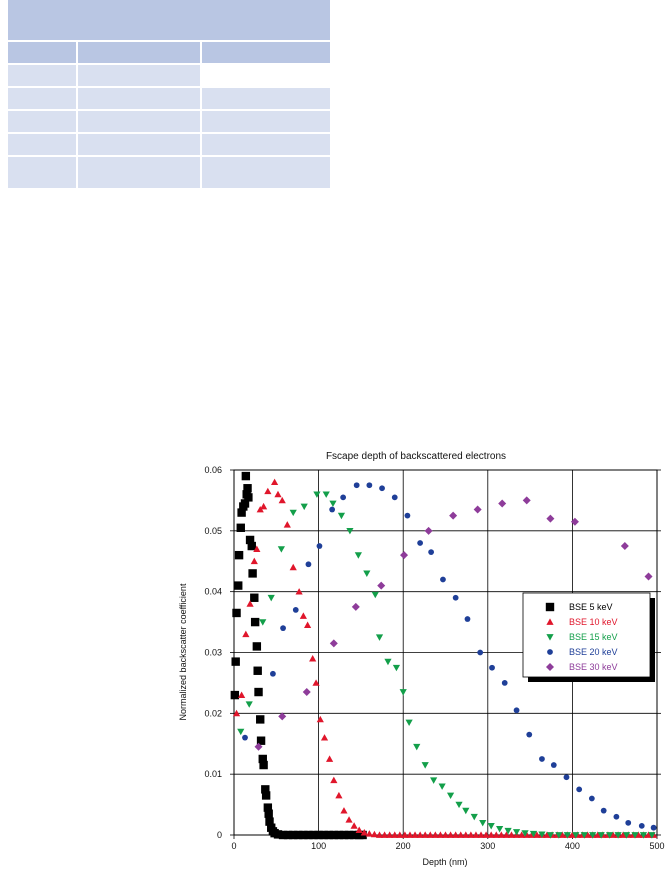 The height and width of the screenshot is (873, 670). Describe the element at coordinates (213, 592) in the screenshot. I see `y-tick-label: 0.04` at that location.